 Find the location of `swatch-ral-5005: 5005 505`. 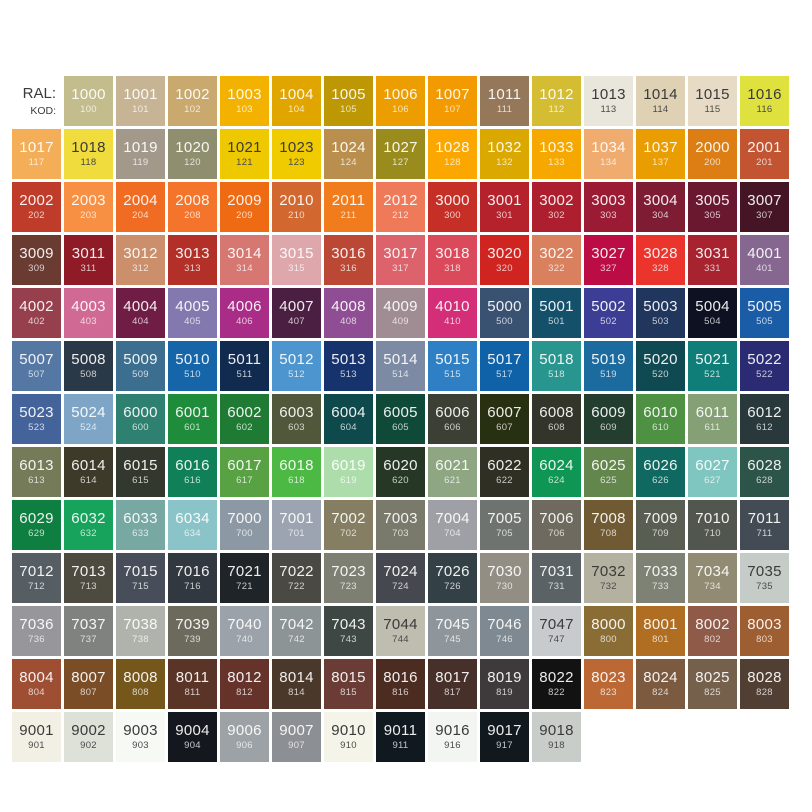

swatch-ral-5005: 5005 505 is located at coordinates (764, 313).